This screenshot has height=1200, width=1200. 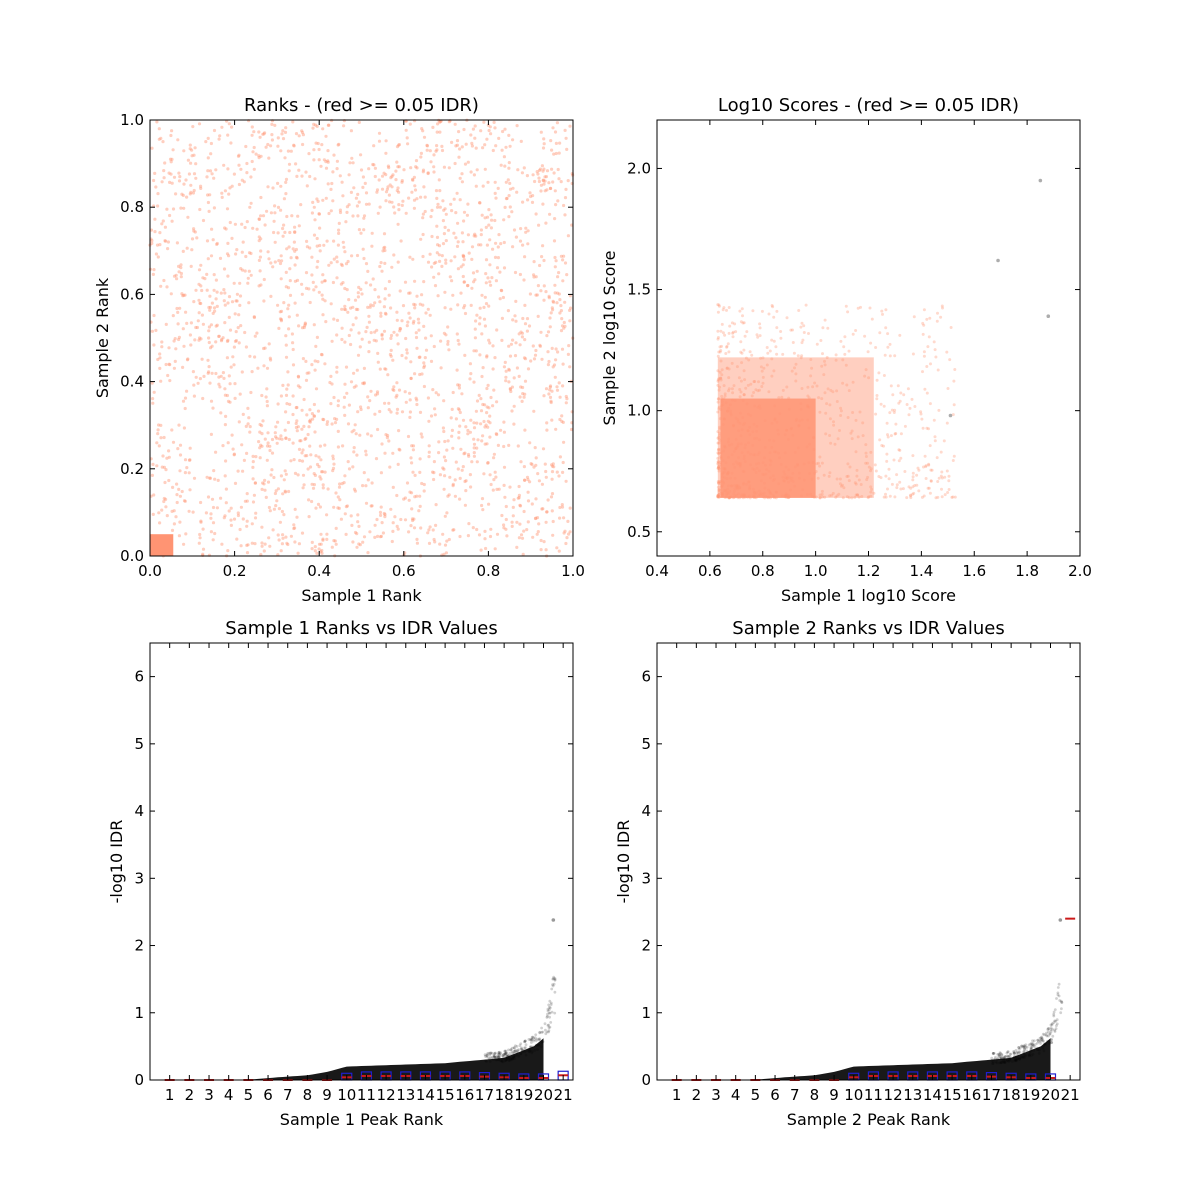 What do you see at coordinates (386, 1095) in the screenshot?
I see `x-tick-label: 12` at bounding box center [386, 1095].